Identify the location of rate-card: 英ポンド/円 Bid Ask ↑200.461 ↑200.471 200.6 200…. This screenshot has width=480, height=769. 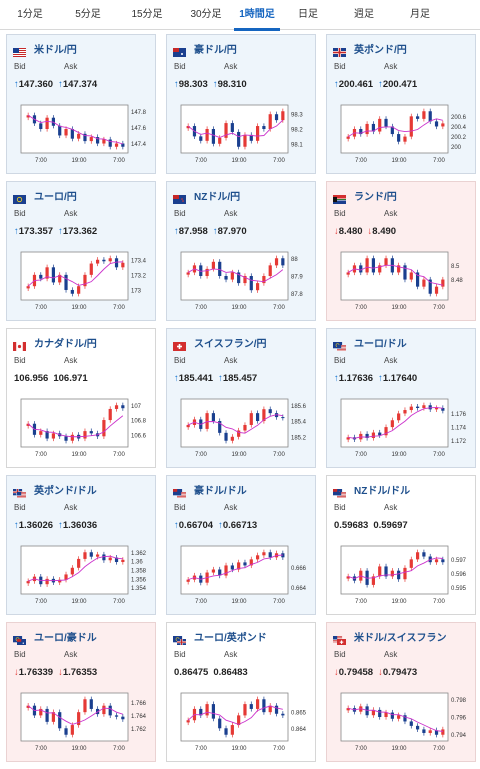
(401, 104).